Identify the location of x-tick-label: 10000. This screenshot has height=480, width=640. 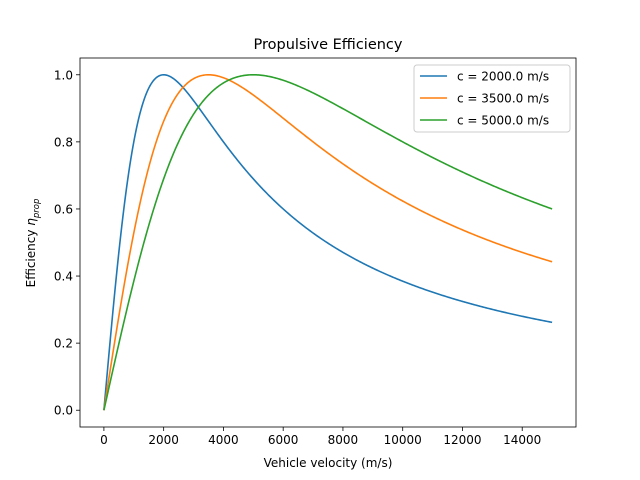
(403, 440).